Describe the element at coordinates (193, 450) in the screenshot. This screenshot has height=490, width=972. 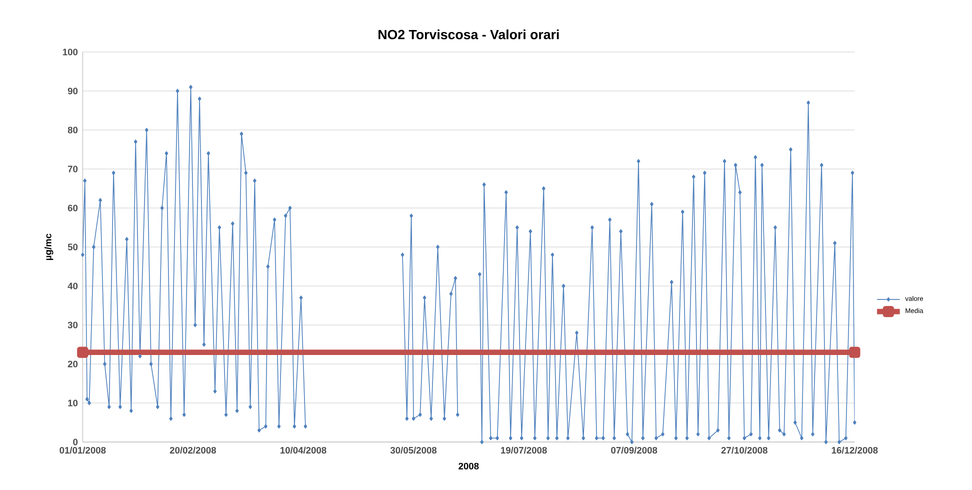
I see `x-tick-label: 20/02/2008` at that location.